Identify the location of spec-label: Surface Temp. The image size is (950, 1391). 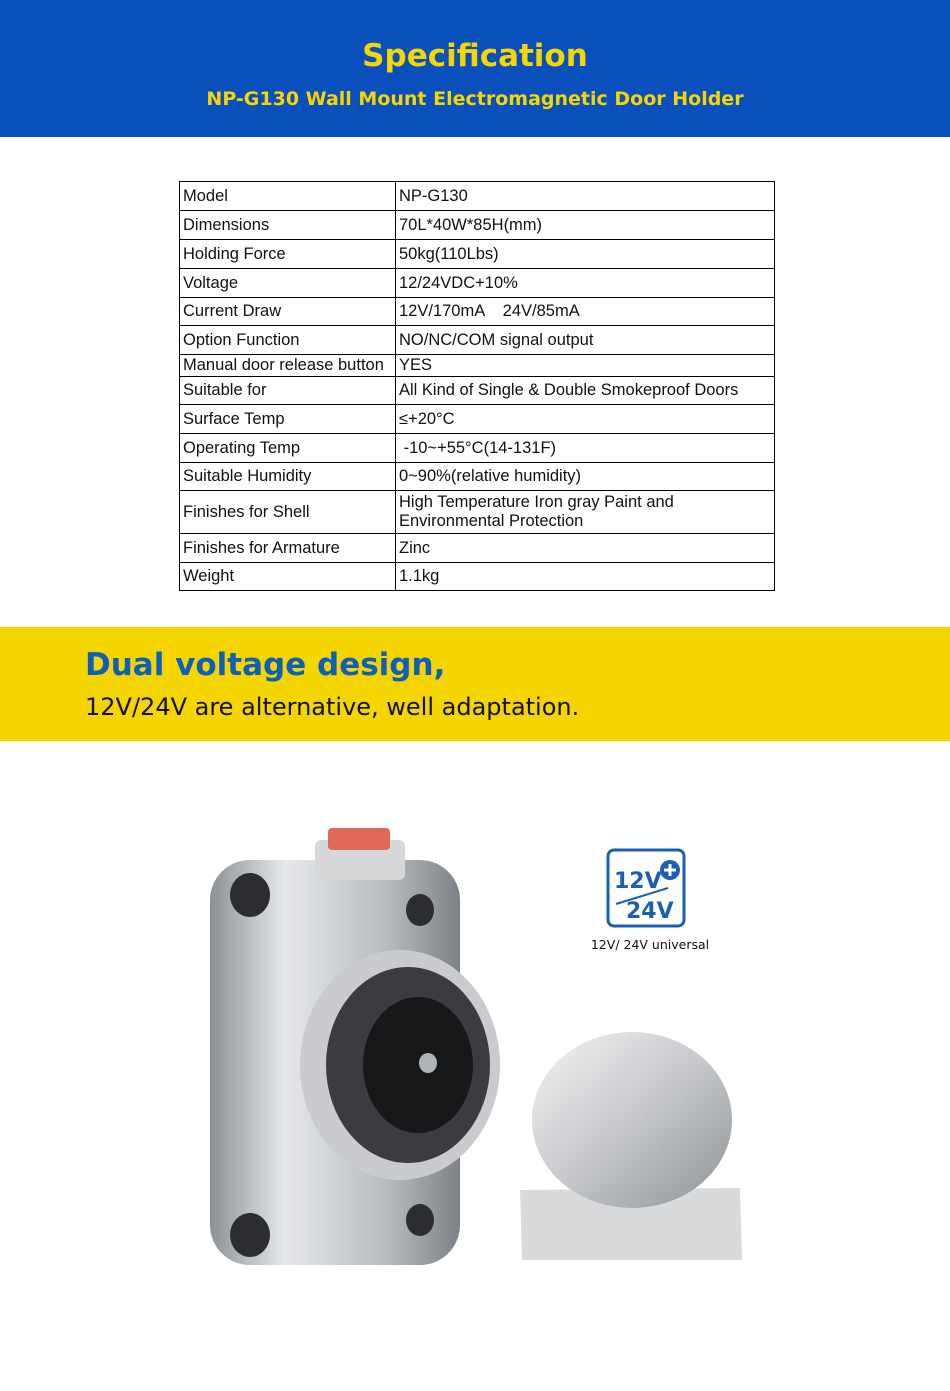
(287, 419).